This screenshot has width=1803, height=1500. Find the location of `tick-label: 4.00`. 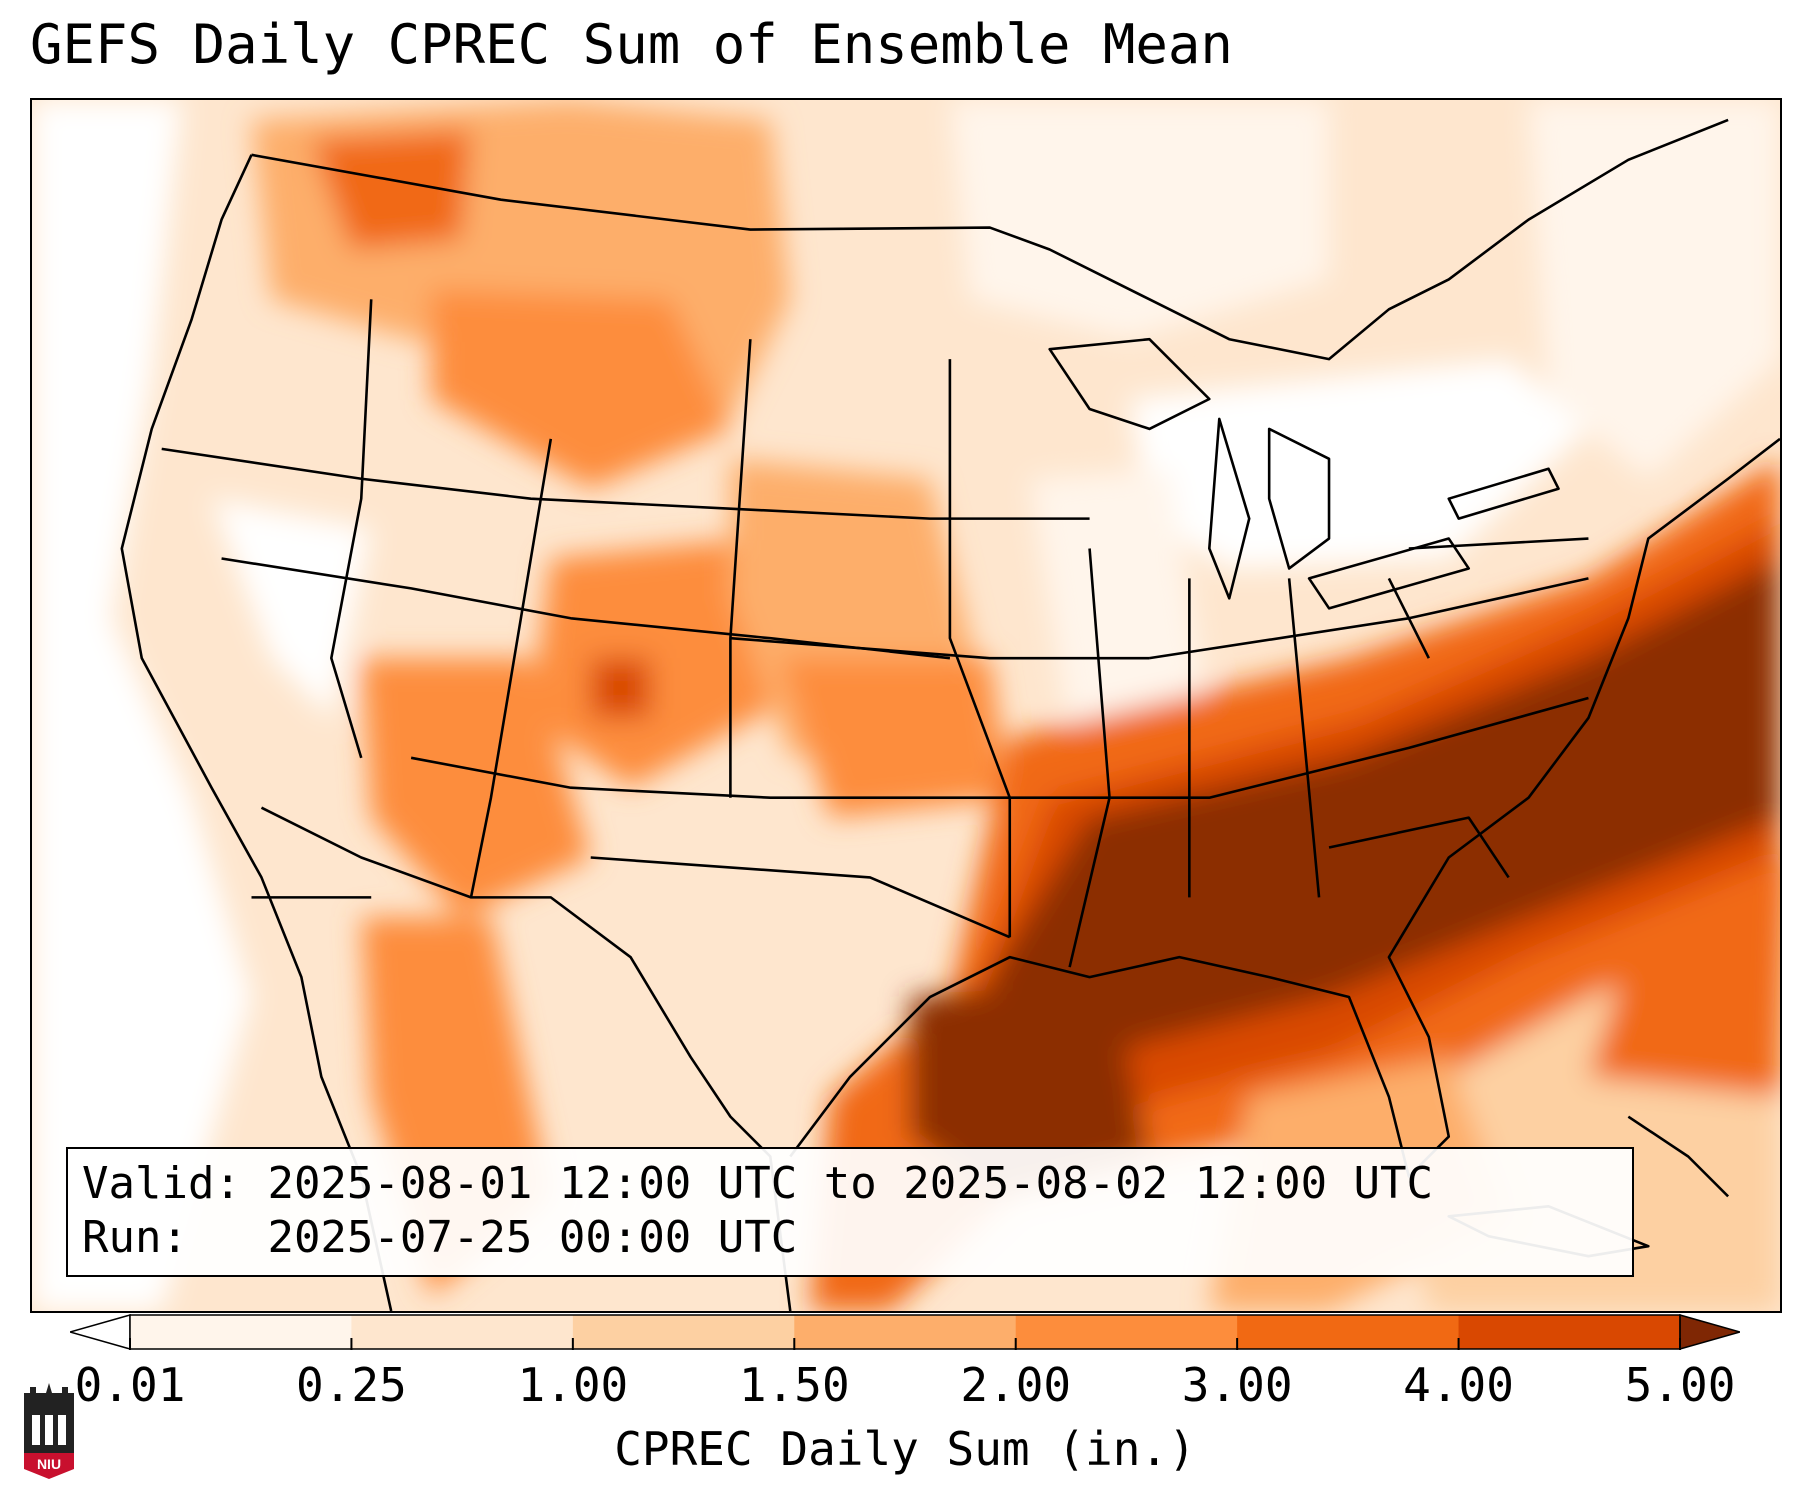

tick-label: 4.00 is located at coordinates (1458, 1385).